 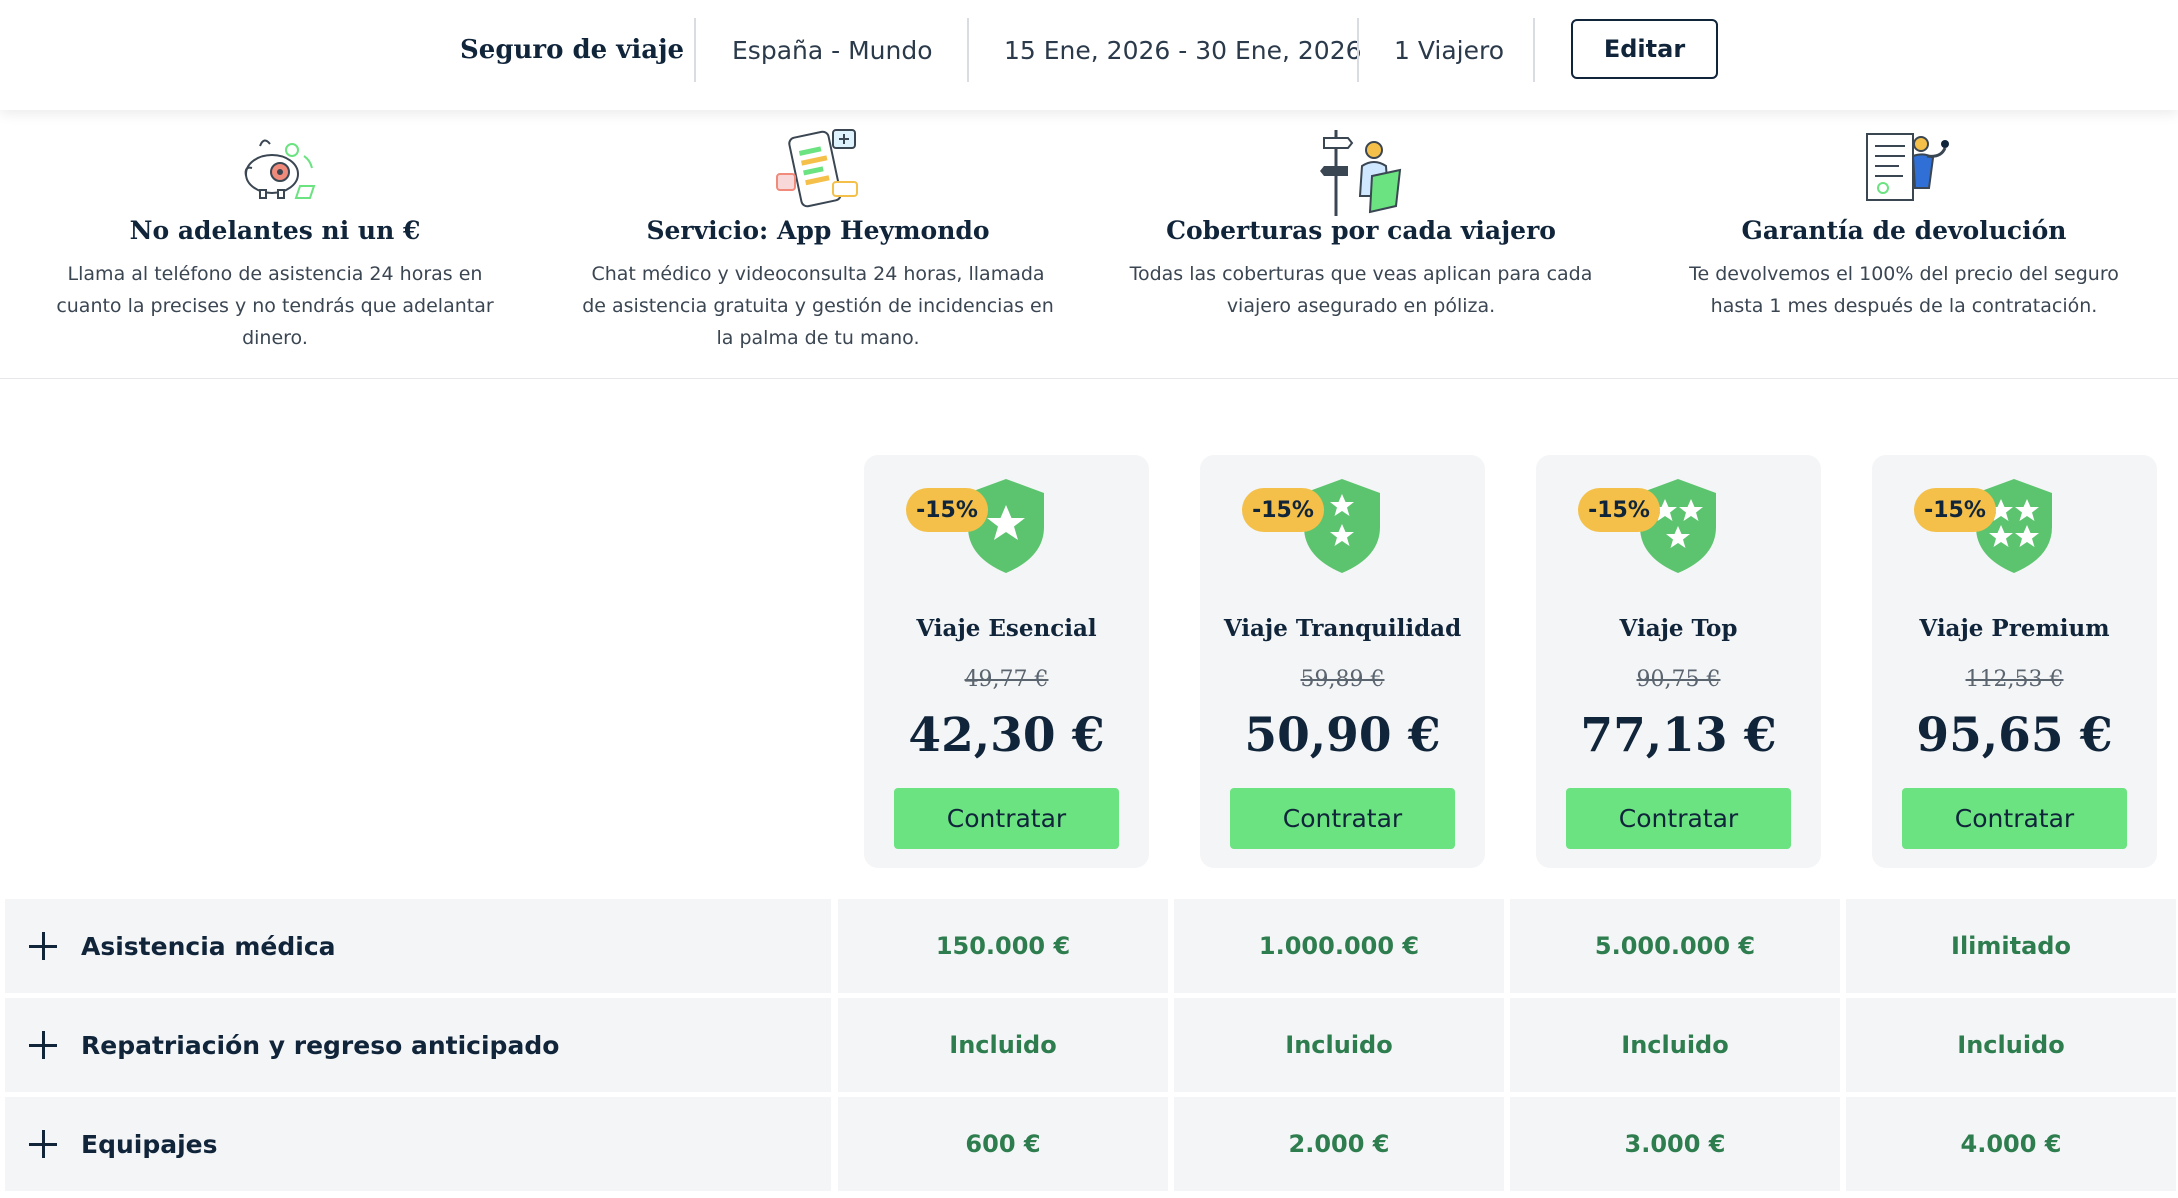 I want to click on plan-old-price: 112,53 €, so click(x=2014, y=679).